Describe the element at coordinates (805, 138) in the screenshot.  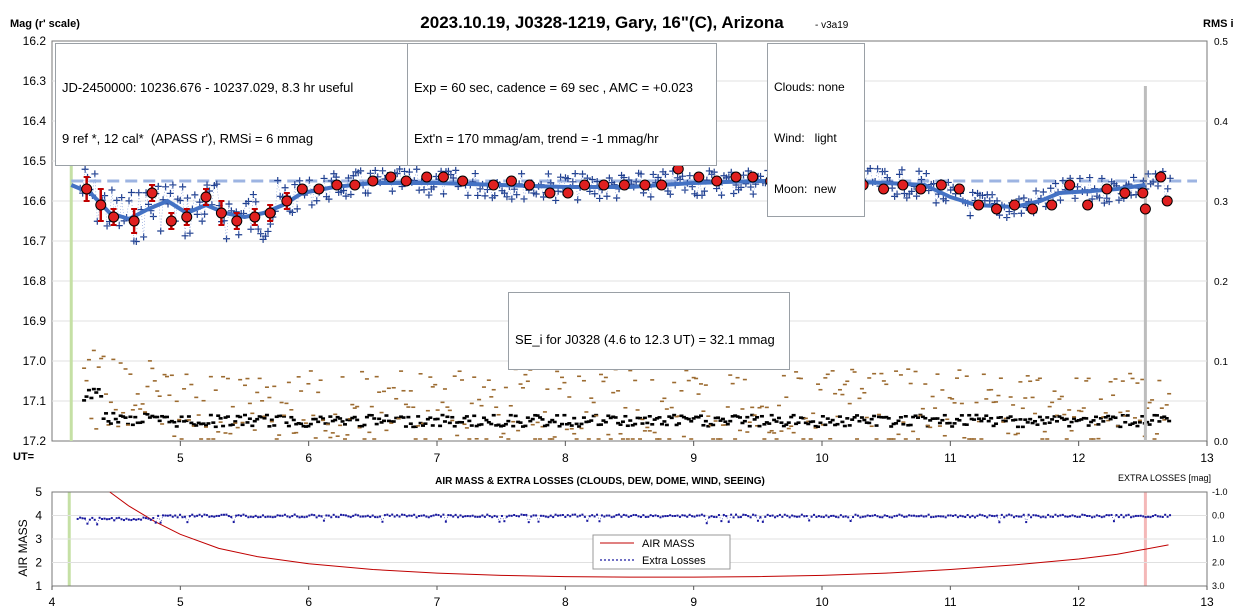
I see `wind-condition: Wind: light` at that location.